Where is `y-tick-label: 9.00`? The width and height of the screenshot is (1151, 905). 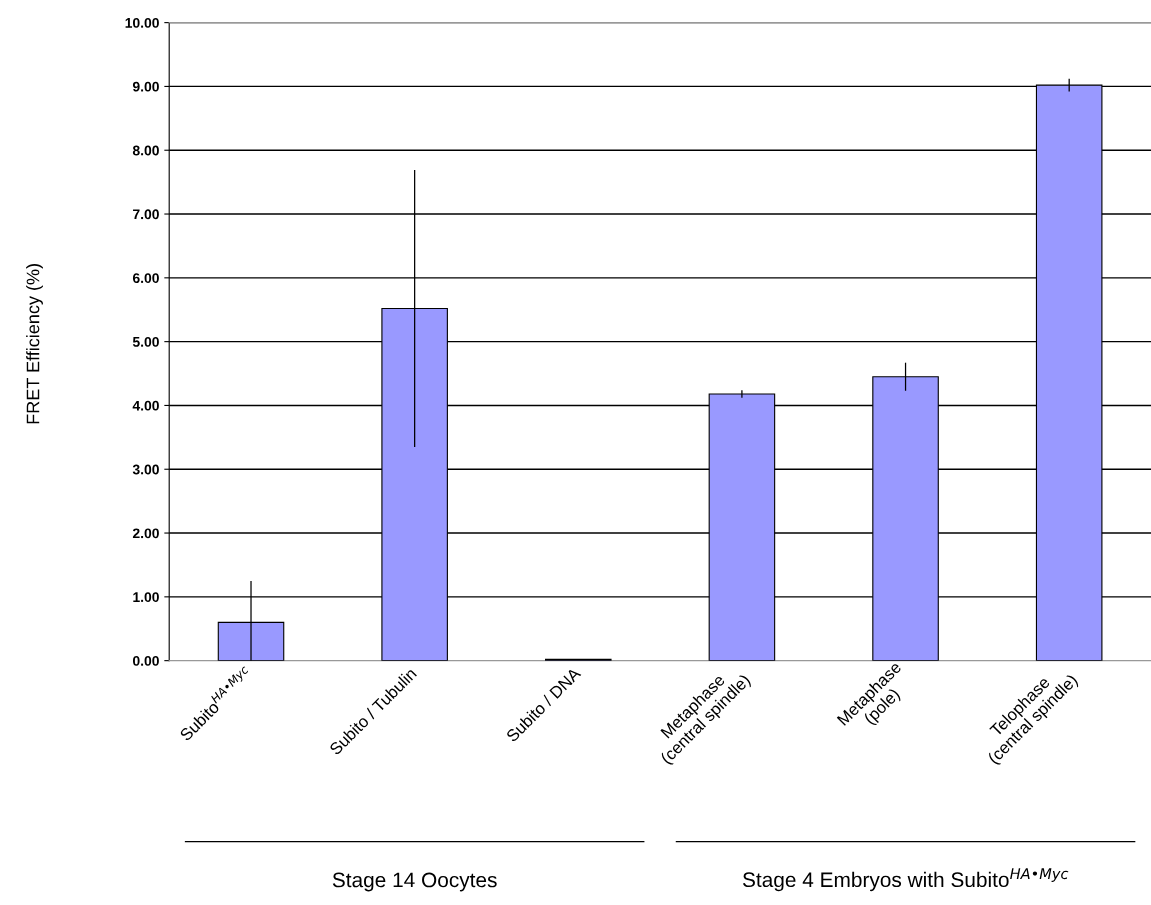
y-tick-label: 9.00 is located at coordinates (145, 86).